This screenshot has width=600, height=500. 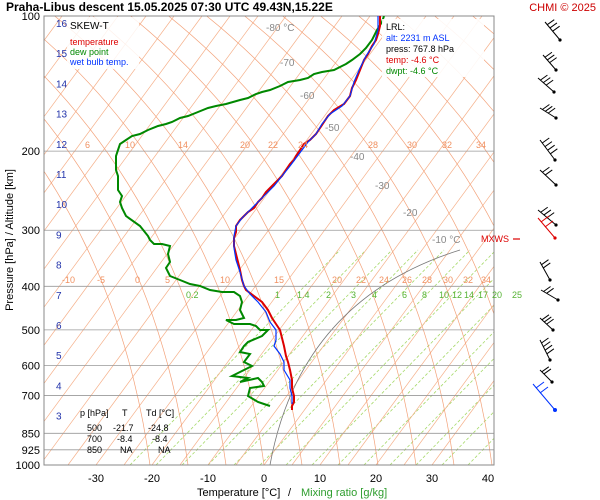 What do you see at coordinates (277, 295) in the screenshot?
I see `mixing-ratio-label: 1` at bounding box center [277, 295].